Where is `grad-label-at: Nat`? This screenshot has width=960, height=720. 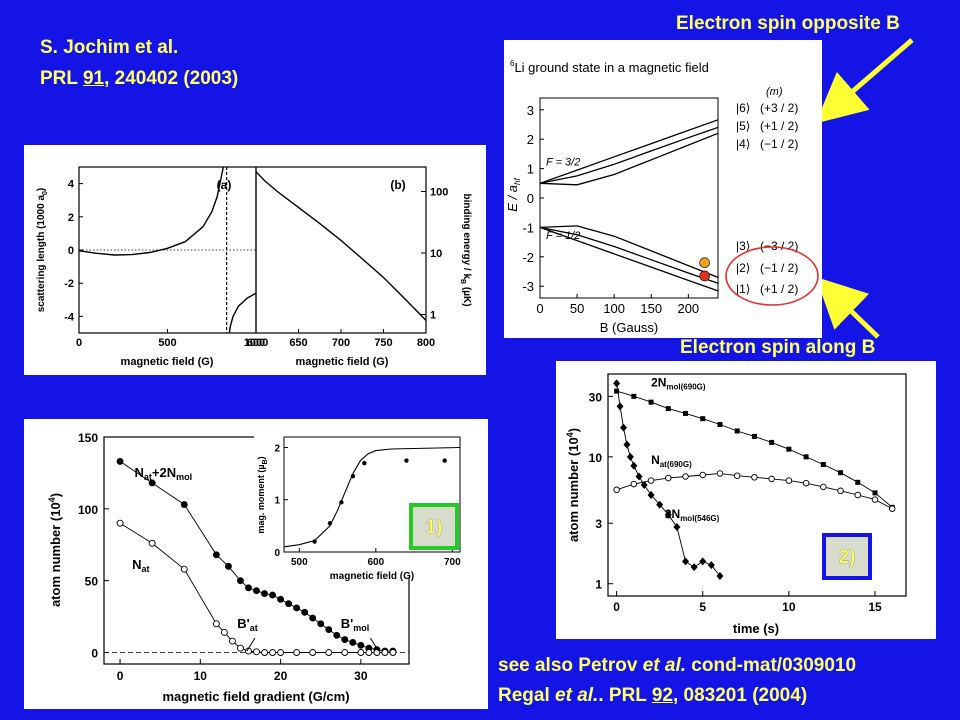 grad-label-at: Nat is located at coordinates (140, 565).